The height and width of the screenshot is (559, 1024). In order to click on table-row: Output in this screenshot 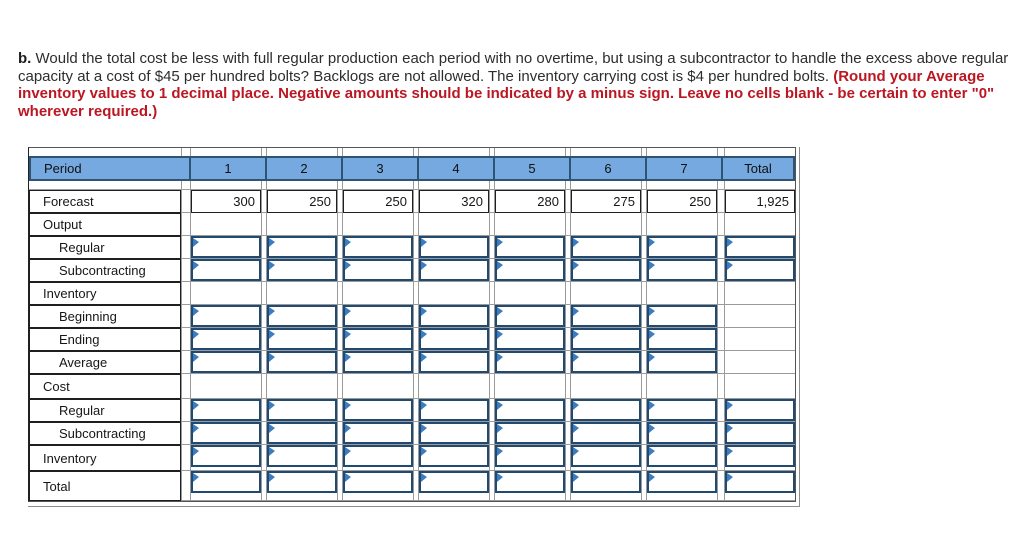, I will do `click(412, 224)`.